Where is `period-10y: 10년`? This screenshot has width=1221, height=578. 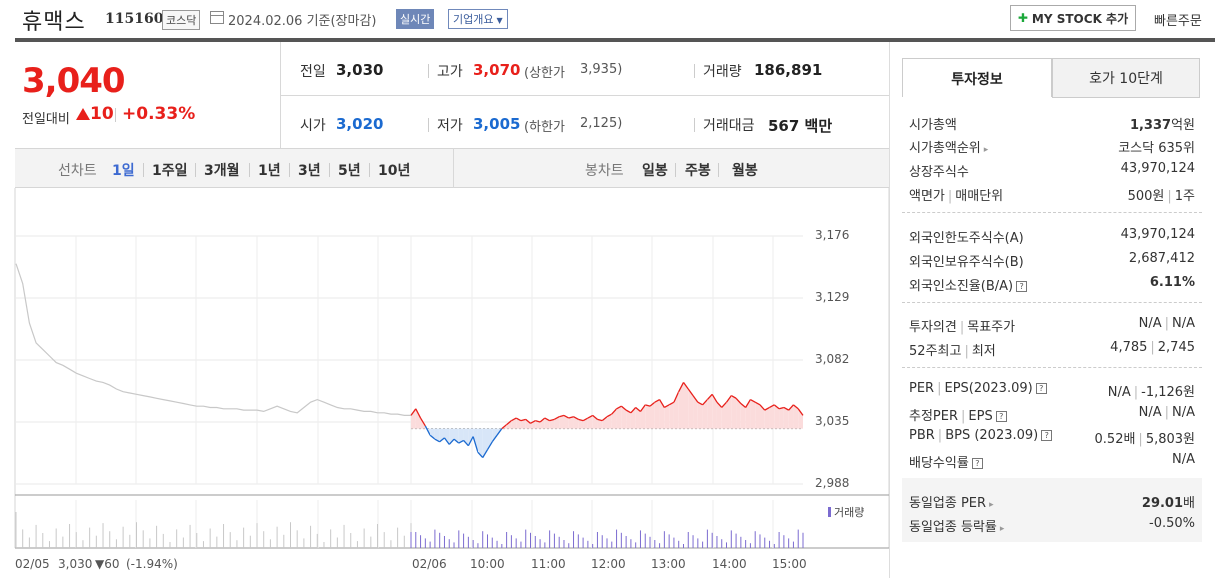
period-10y: 10년 is located at coordinates (394, 171).